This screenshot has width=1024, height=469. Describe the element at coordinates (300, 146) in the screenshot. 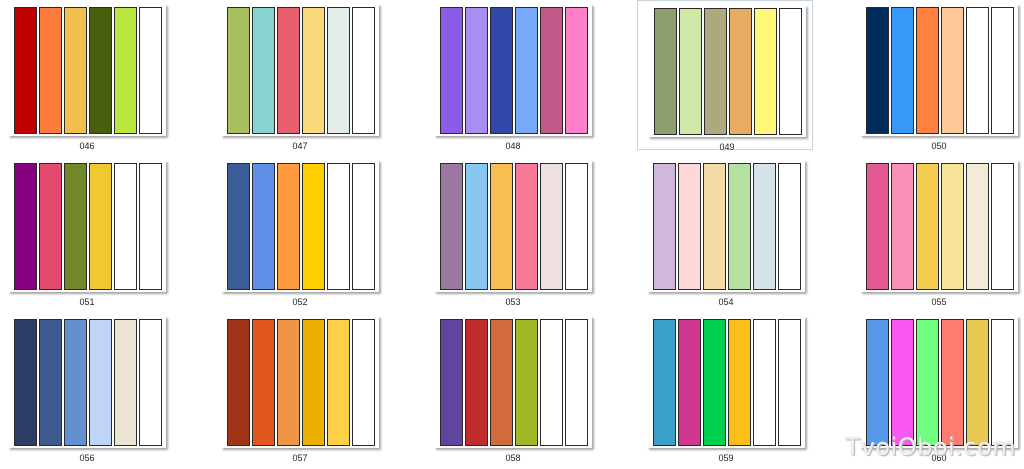

I see `palette-caption: 047` at that location.